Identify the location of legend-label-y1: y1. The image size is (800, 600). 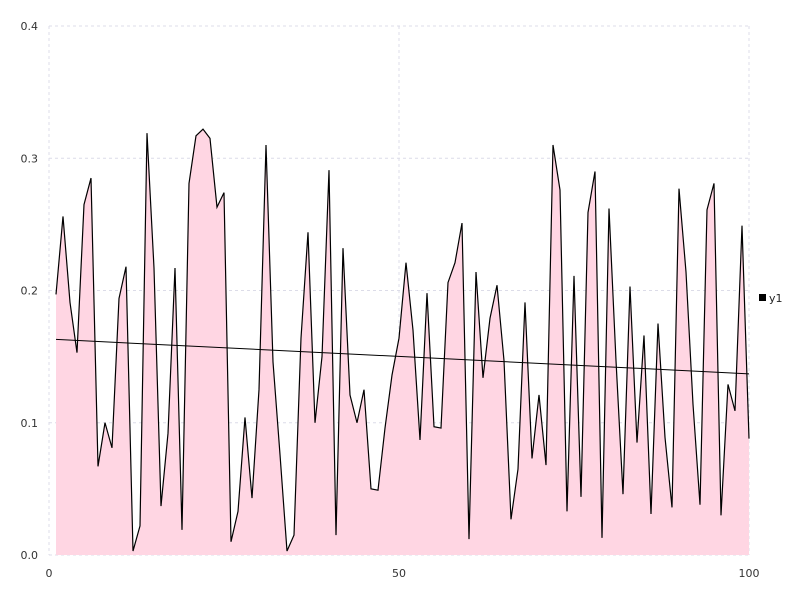
(776, 298).